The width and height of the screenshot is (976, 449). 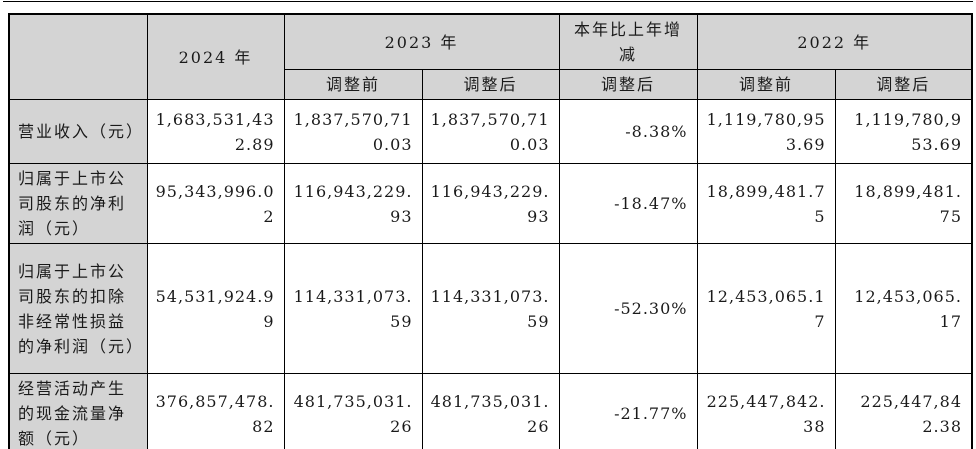 I want to click on value-2022-adjusted-after: 12,453,065.17, so click(x=903, y=308).